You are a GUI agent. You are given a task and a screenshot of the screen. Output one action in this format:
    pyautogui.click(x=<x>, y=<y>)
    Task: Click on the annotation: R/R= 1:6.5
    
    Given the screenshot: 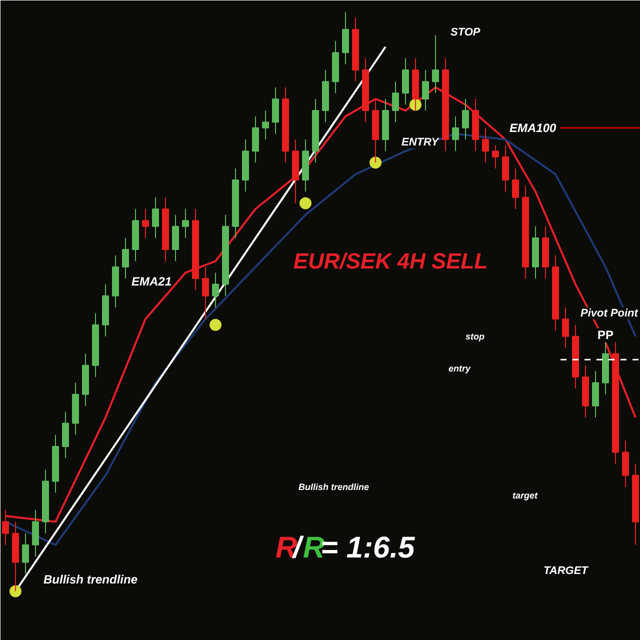 What is the action you would take?
    pyautogui.click(x=346, y=547)
    